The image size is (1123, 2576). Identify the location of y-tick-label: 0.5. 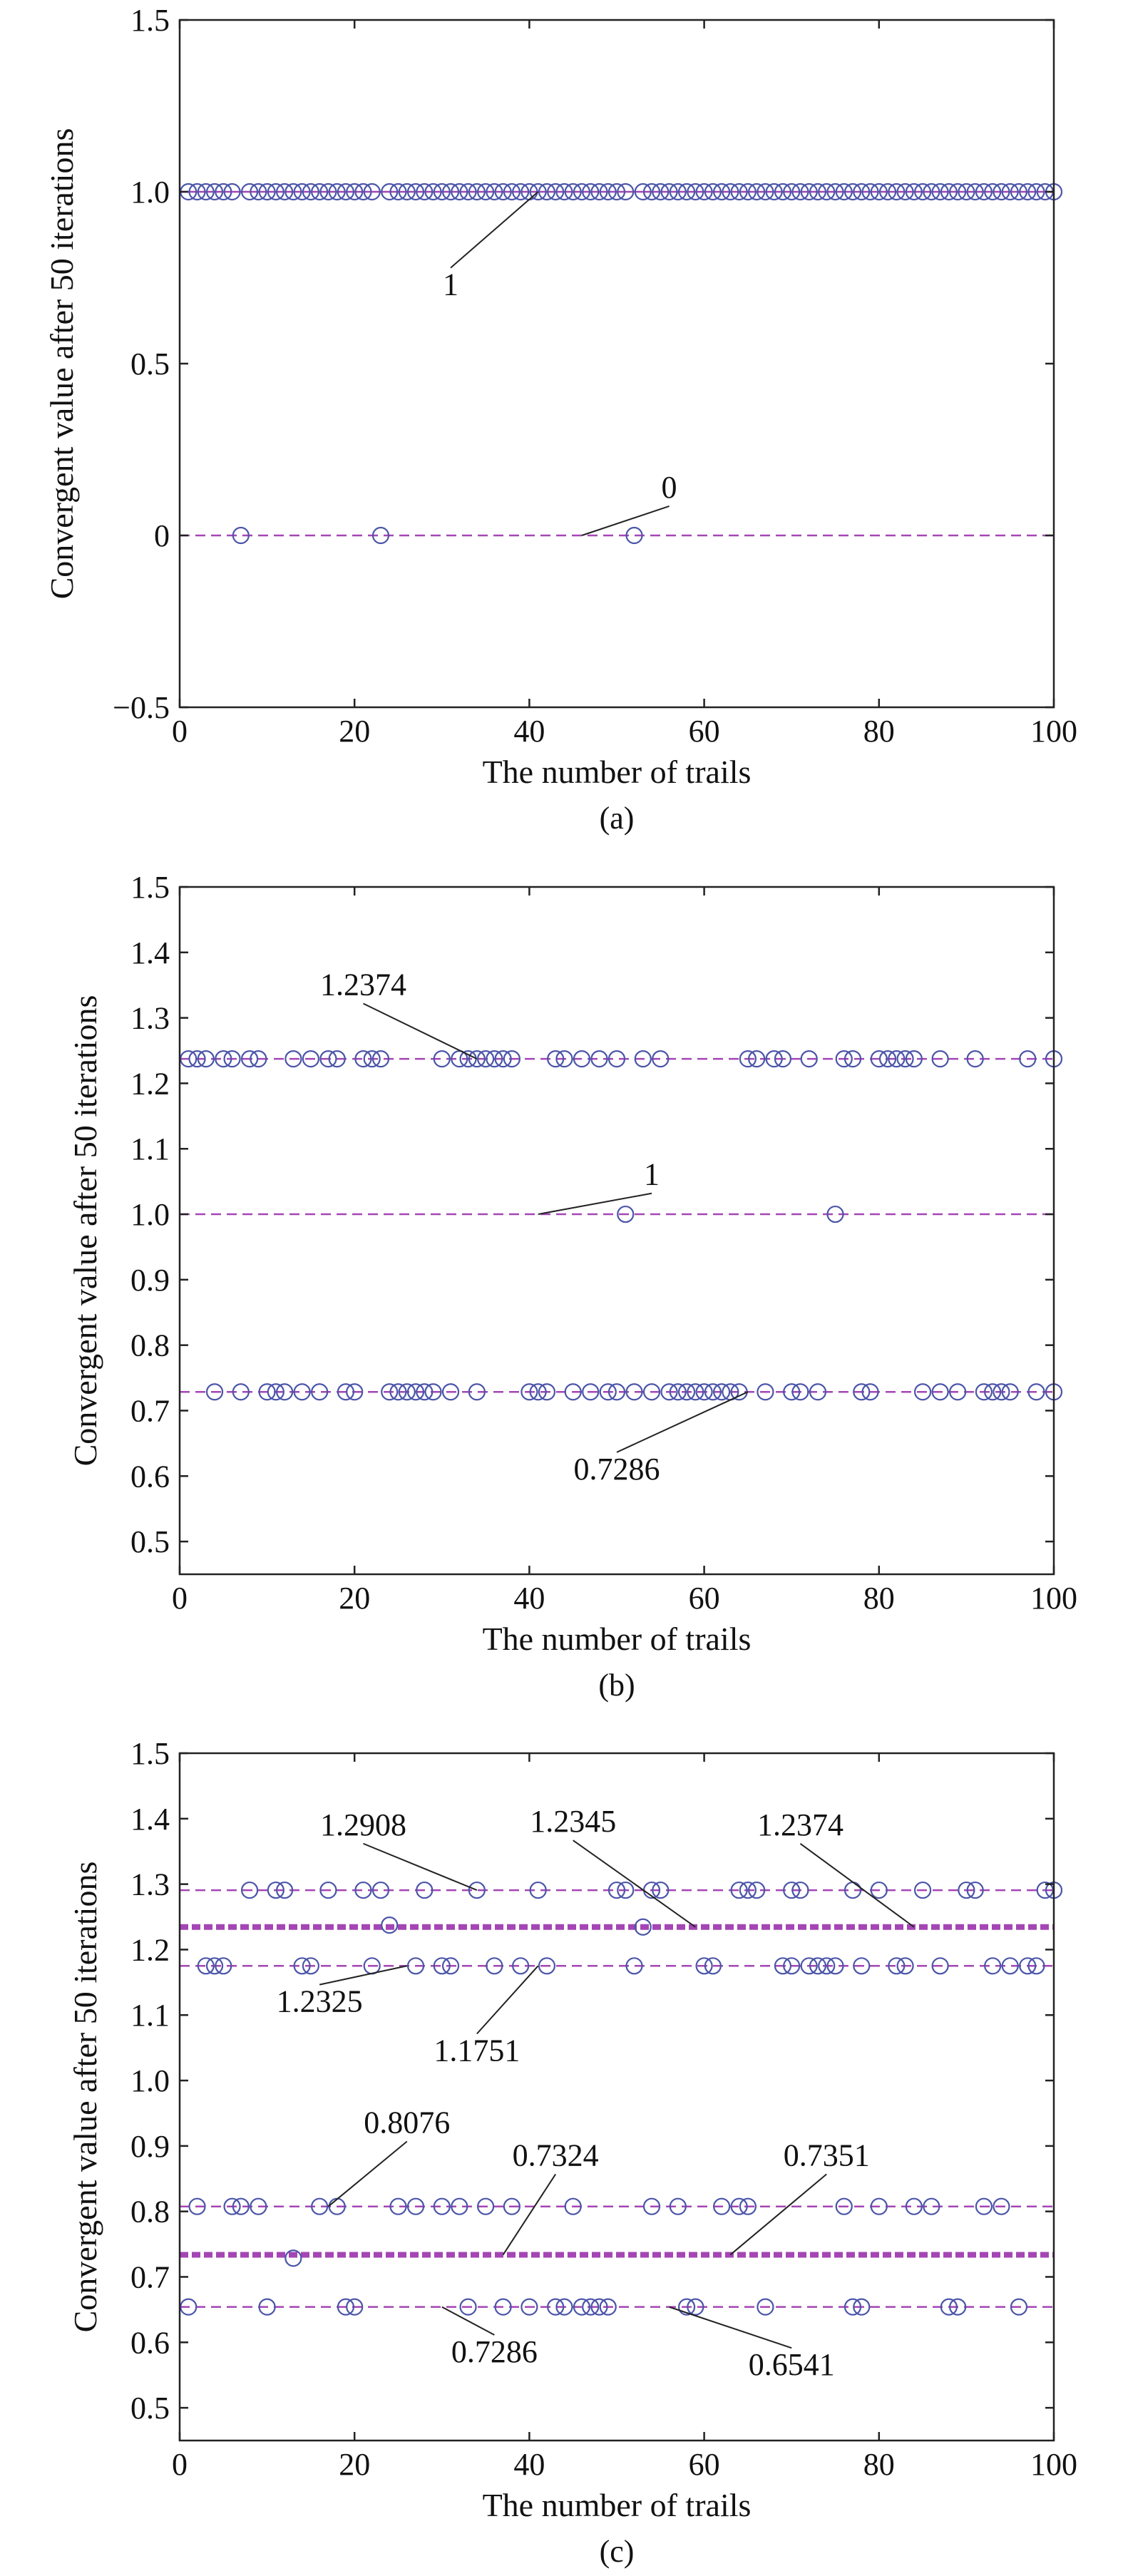
(150, 364).